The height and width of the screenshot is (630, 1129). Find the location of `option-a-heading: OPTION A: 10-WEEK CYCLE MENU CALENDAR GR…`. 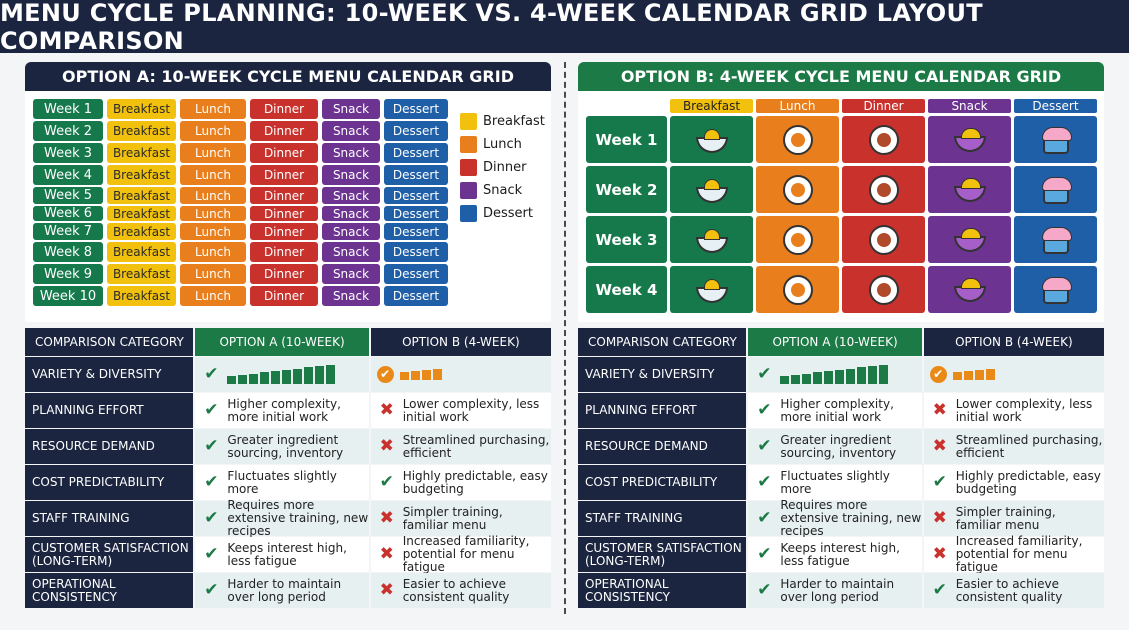

option-a-heading: OPTION A: 10-WEEK CYCLE MENU CALENDAR GR… is located at coordinates (288, 76).